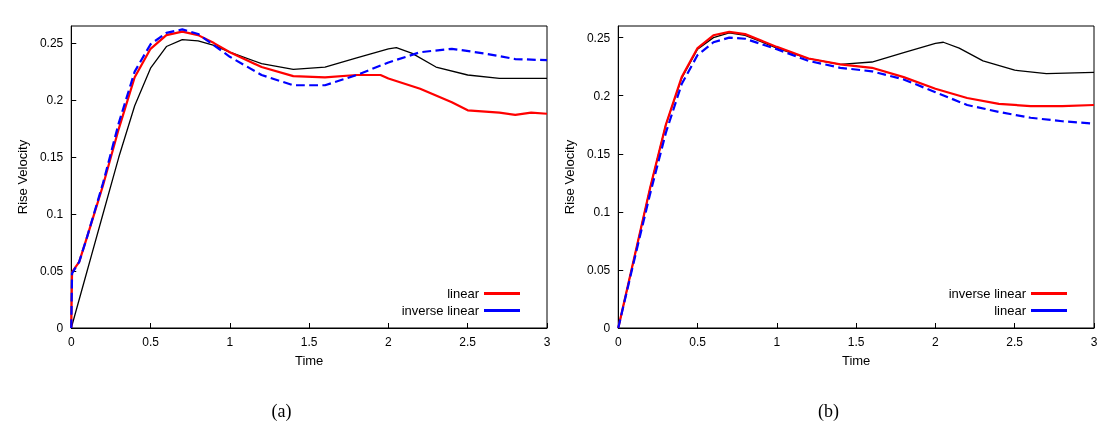  What do you see at coordinates (829, 411) in the screenshot?
I see `text: (b)` at bounding box center [829, 411].